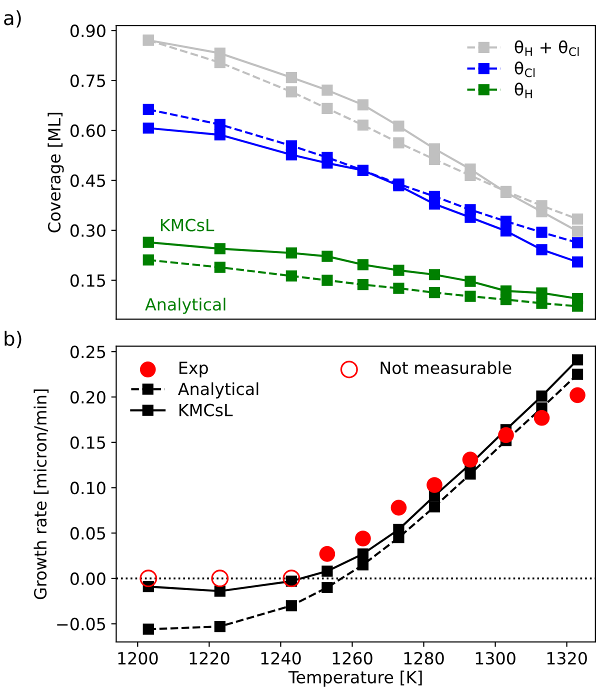  I want to click on y-tick-label: 0.05, so click(88, 533).